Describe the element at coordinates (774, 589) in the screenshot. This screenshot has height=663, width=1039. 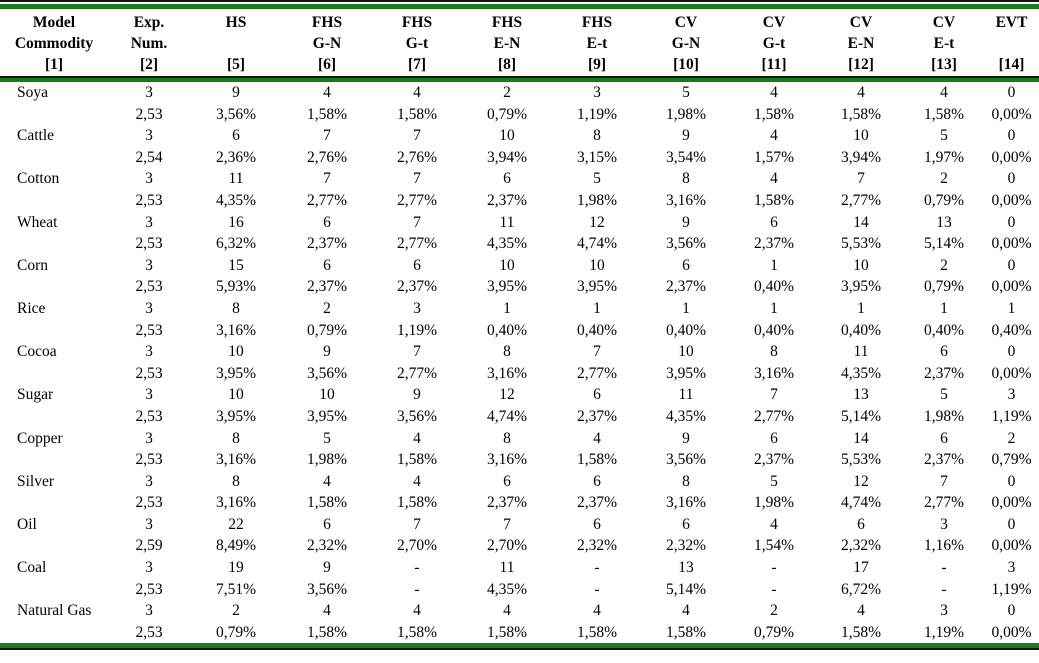
I see `percent-cell: -` at that location.